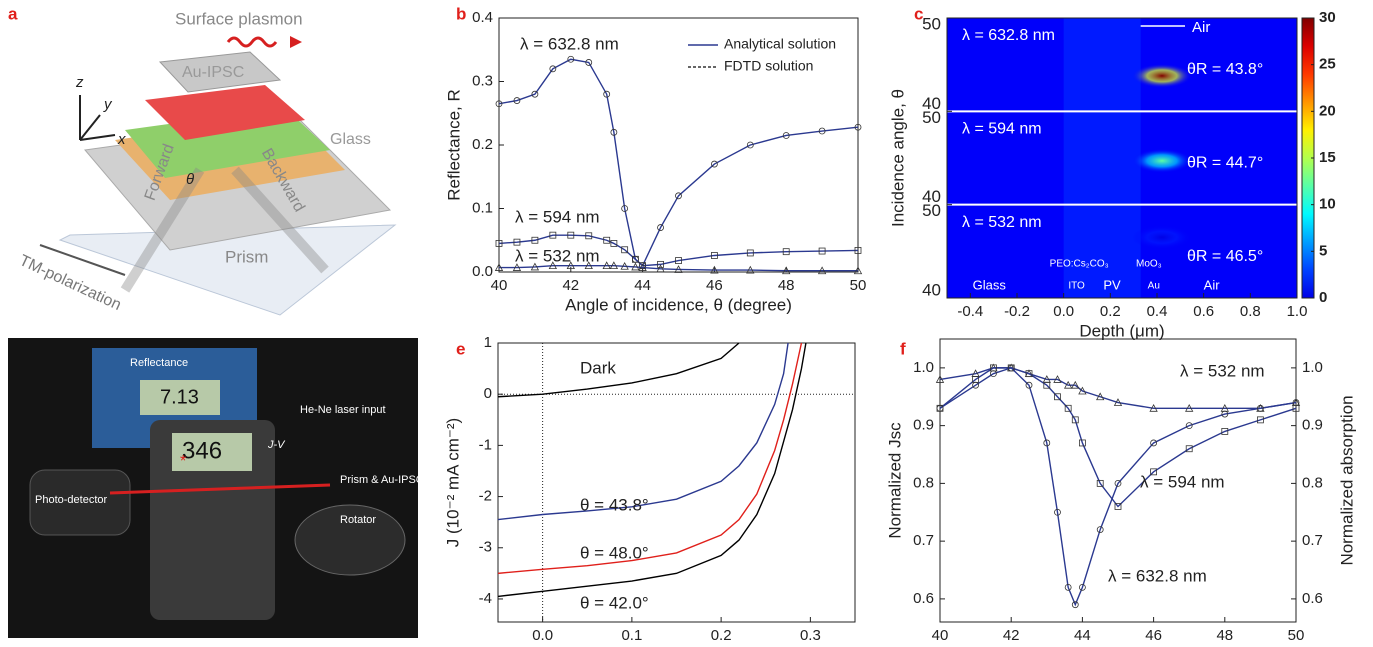  I want to click on active-layer, so click(225, 112).